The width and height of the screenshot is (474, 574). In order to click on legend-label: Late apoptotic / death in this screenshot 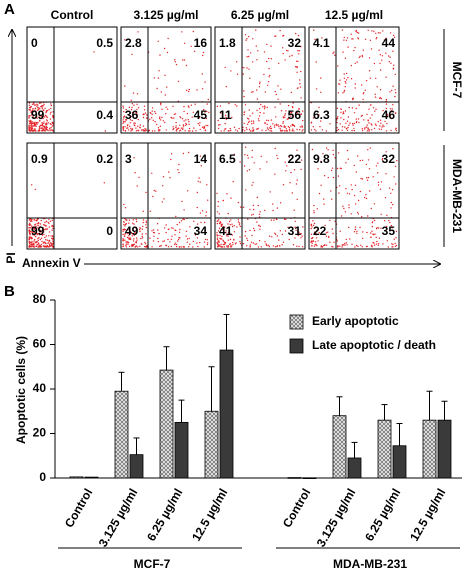, I will do `click(374, 345)`.